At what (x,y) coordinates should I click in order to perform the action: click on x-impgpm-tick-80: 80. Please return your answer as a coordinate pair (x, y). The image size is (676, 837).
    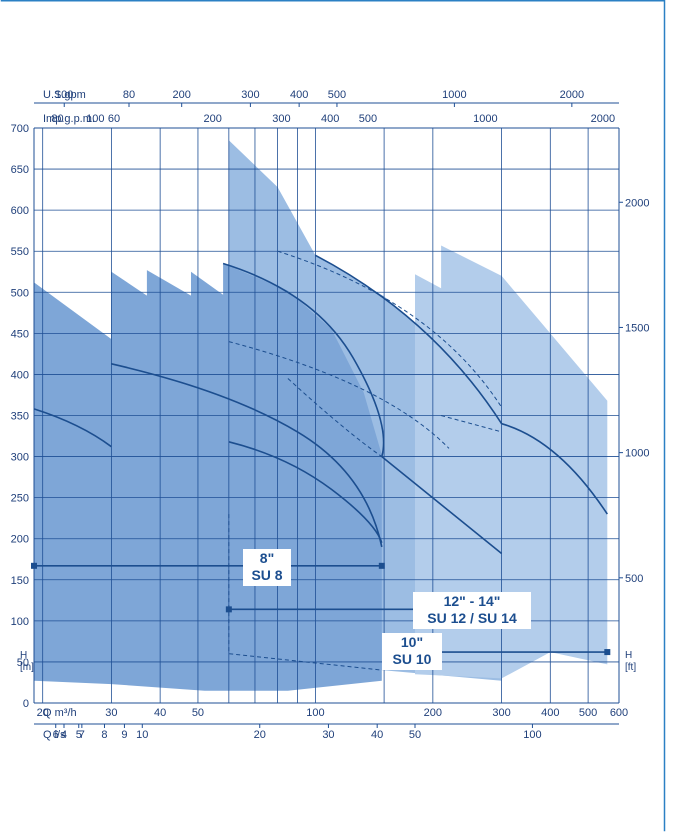
    Looking at the image, I should click on (57, 119).